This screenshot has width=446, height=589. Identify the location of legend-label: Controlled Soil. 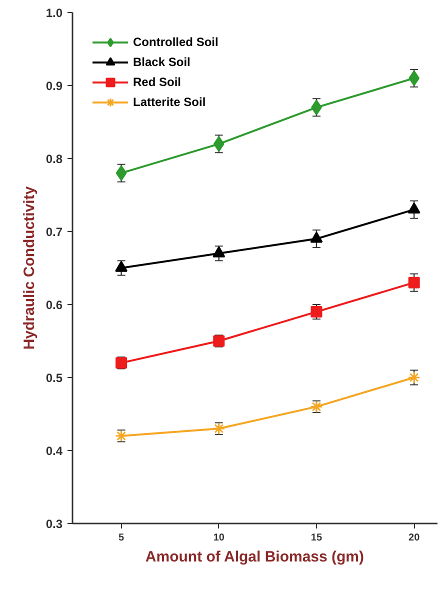
(175, 42).